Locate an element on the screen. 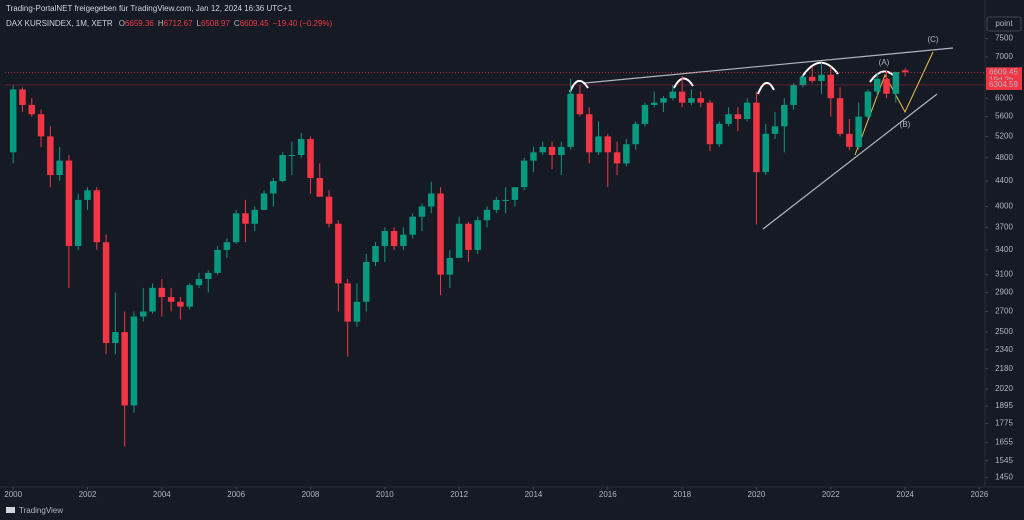  x-tick-label: 2006 is located at coordinates (236, 494).